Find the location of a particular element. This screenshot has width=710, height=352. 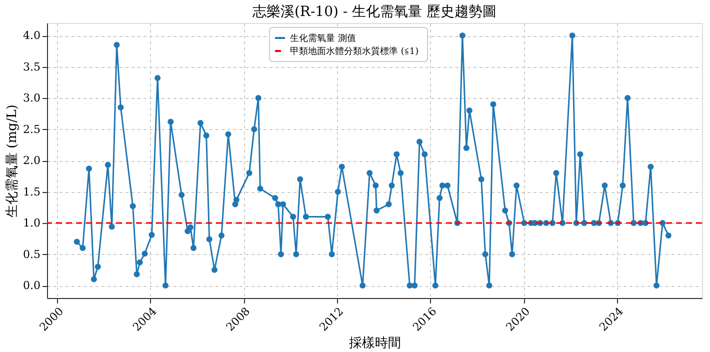

chart-title: 志樂溪(R-10) - 生化需氧量 歷史趨勢圖 is located at coordinates (374, 12).